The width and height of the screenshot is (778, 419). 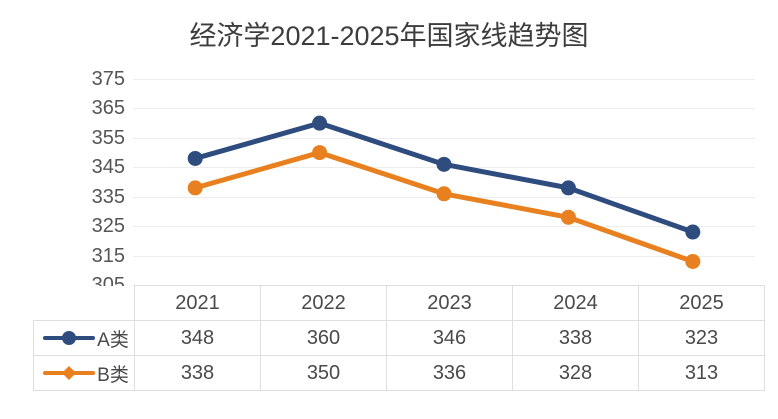 I want to click on table-header-cell: 2025, so click(x=701, y=303).